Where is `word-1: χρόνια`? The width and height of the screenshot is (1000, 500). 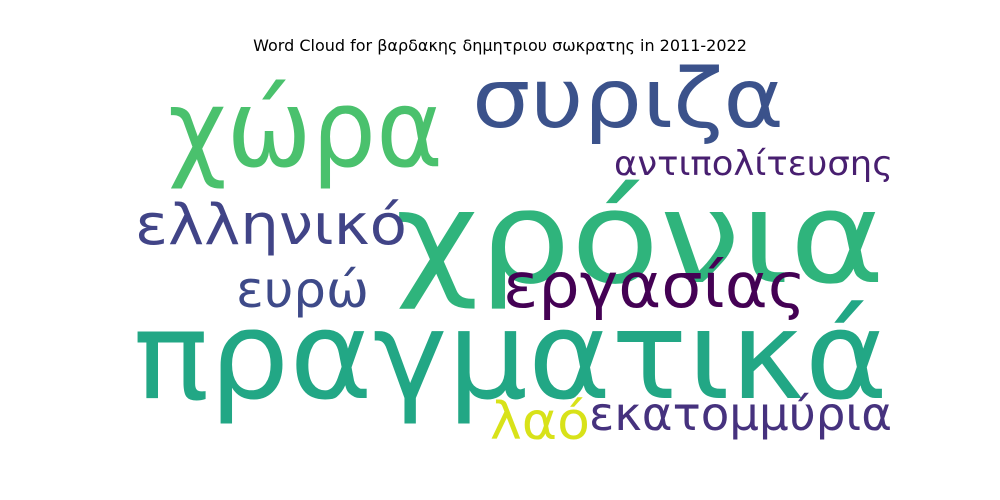
word-1: χρόνια is located at coordinates (640, 238).